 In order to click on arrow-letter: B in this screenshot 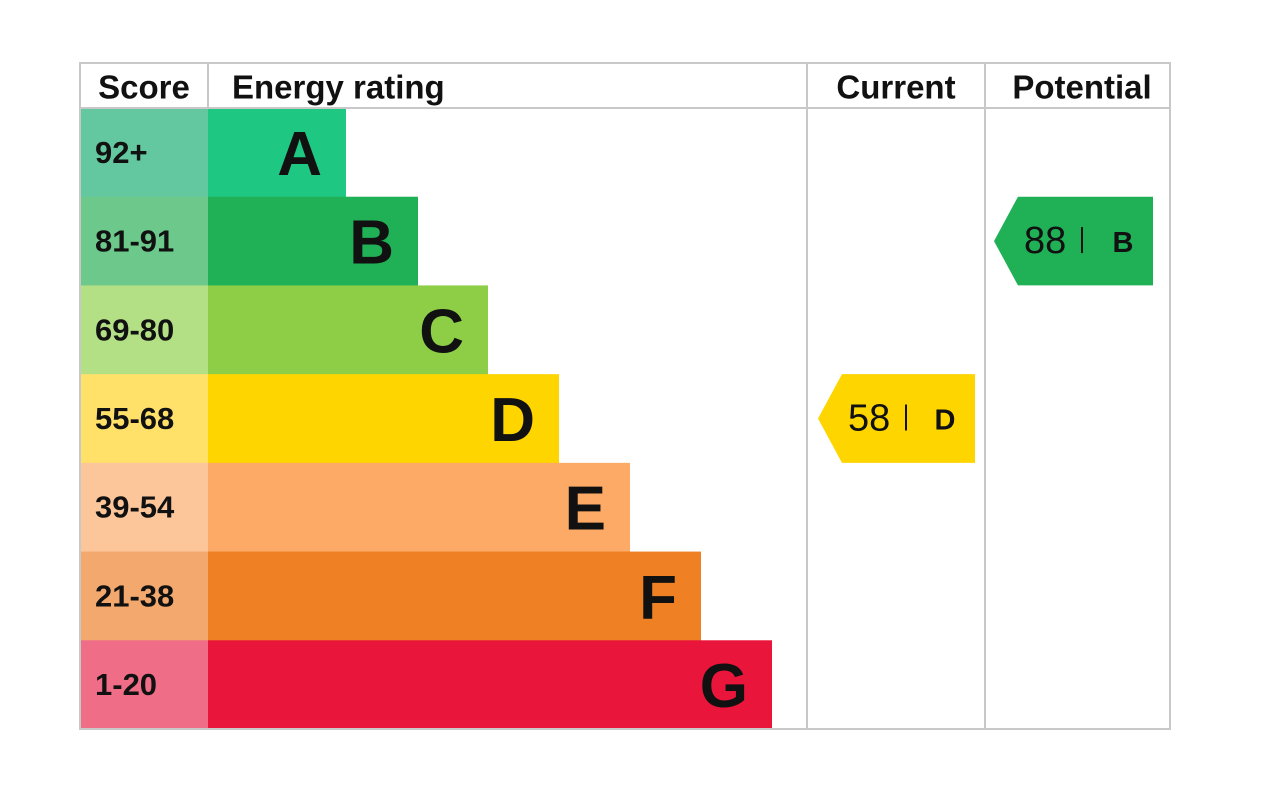, I will do `click(1123, 243)`.